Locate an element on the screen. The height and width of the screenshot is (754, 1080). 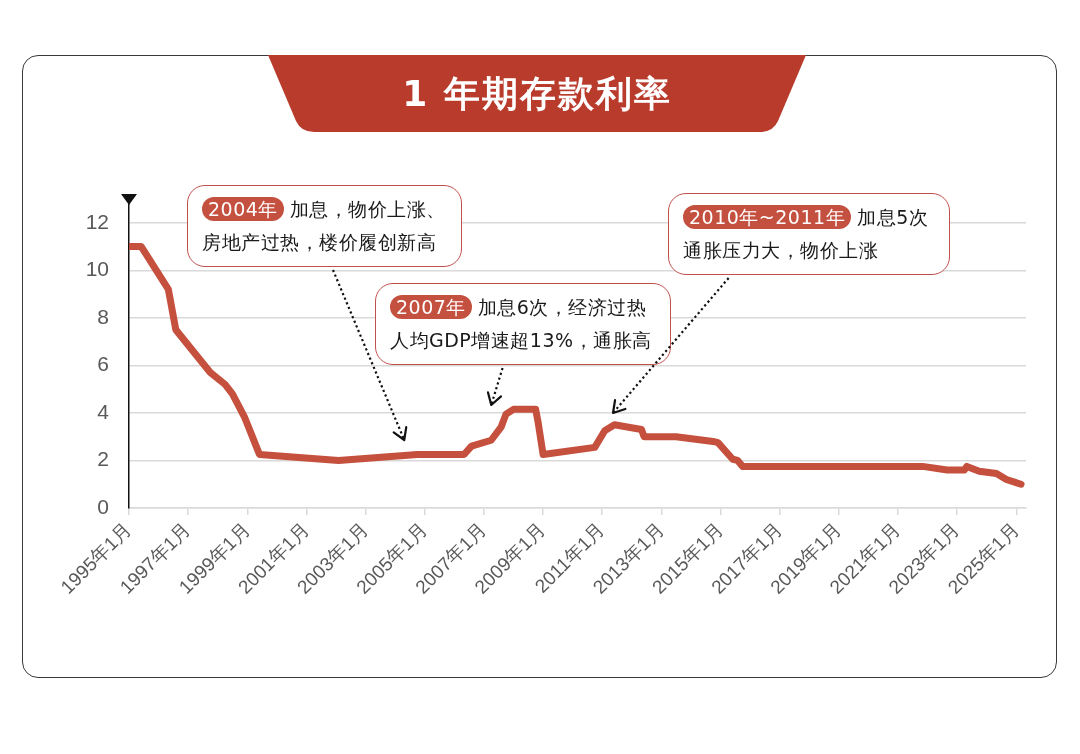
annotation: 2007年 加息6次，经济过热人均GDP增速超13%，通胀高 is located at coordinates (521, 324).